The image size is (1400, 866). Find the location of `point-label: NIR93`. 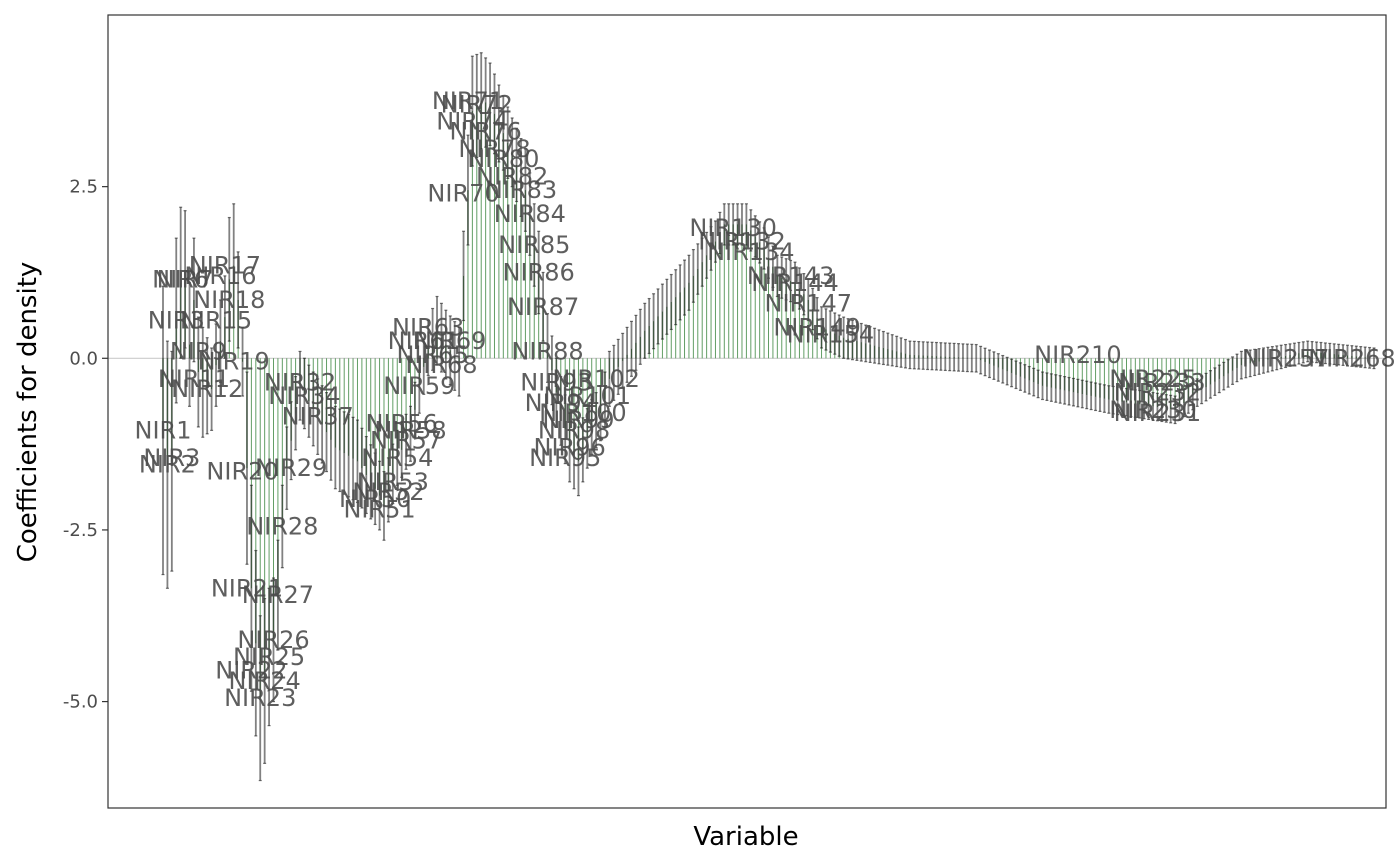

point-label: NIR93 is located at coordinates (556, 382).